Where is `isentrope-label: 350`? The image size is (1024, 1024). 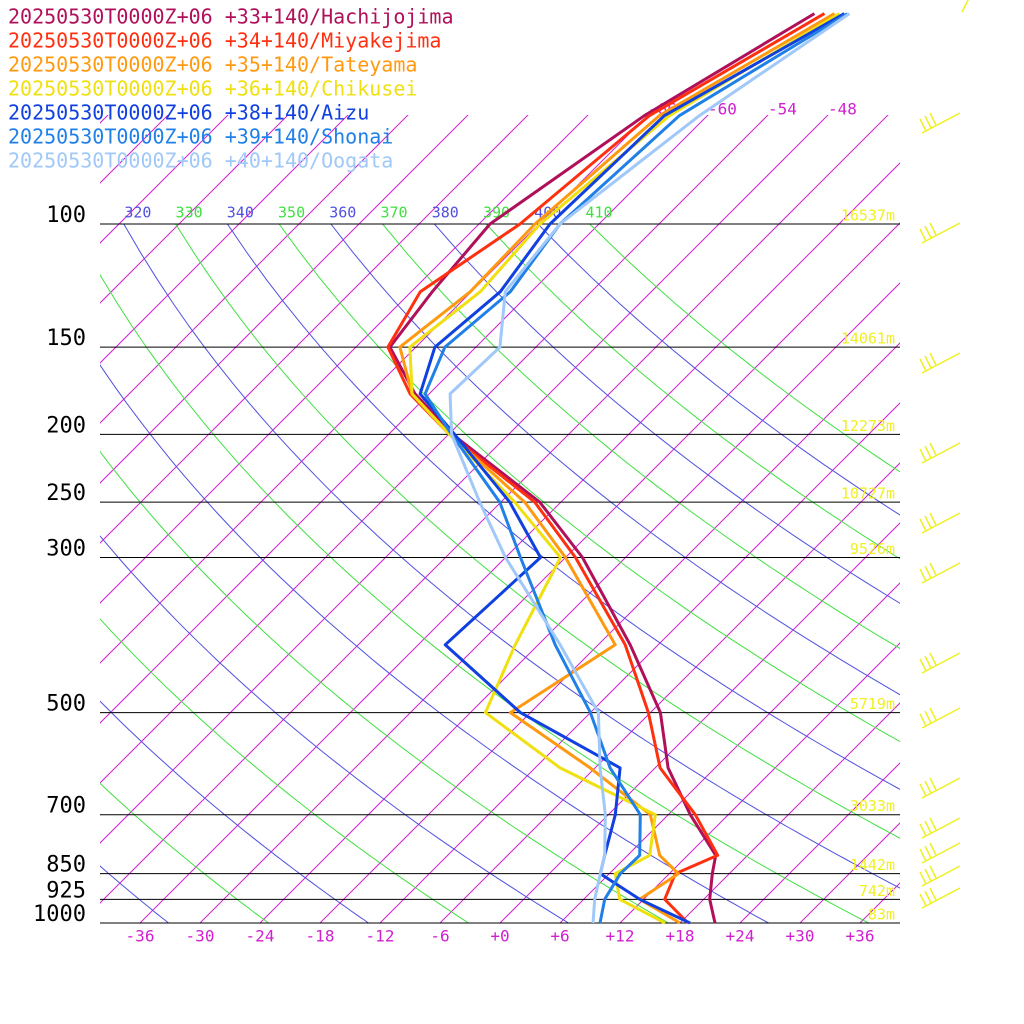
isentrope-label: 350 is located at coordinates (291, 213).